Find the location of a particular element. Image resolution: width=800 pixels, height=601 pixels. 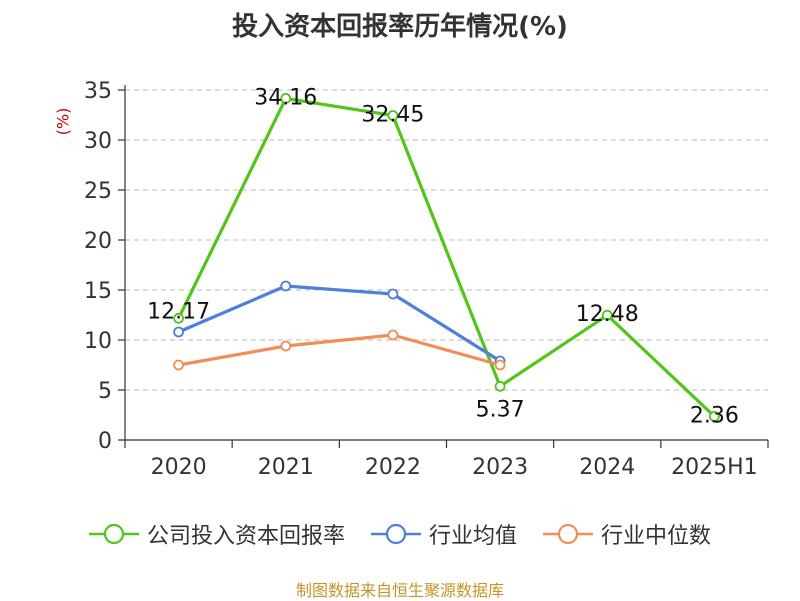

data-label: 12.48 is located at coordinates (607, 314).